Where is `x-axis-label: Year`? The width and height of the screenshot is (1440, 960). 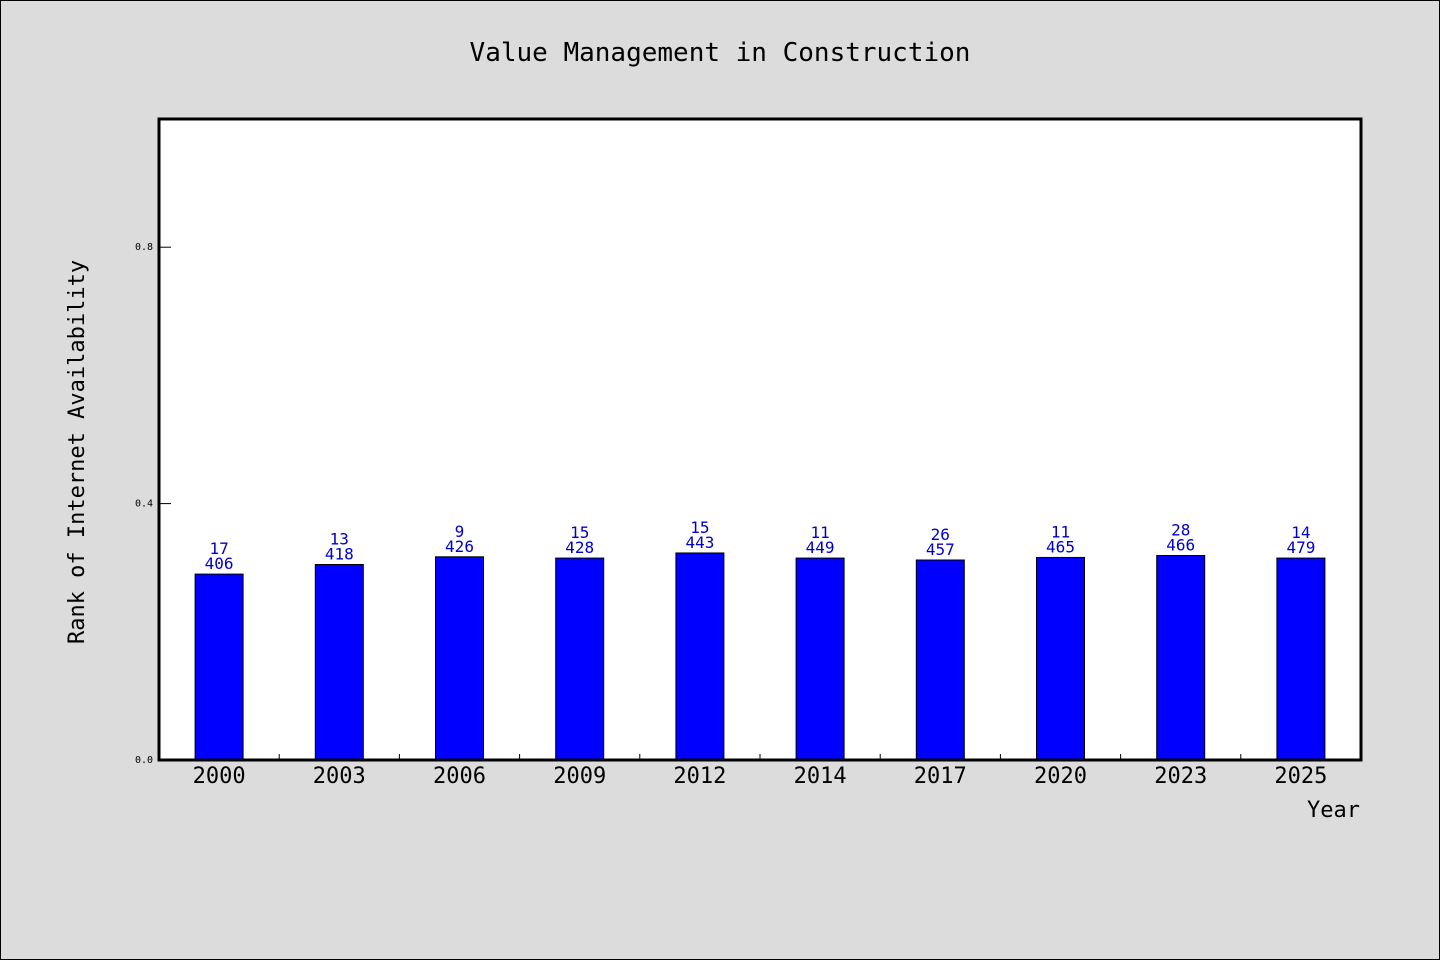 x-axis-label: Year is located at coordinates (1333, 810).